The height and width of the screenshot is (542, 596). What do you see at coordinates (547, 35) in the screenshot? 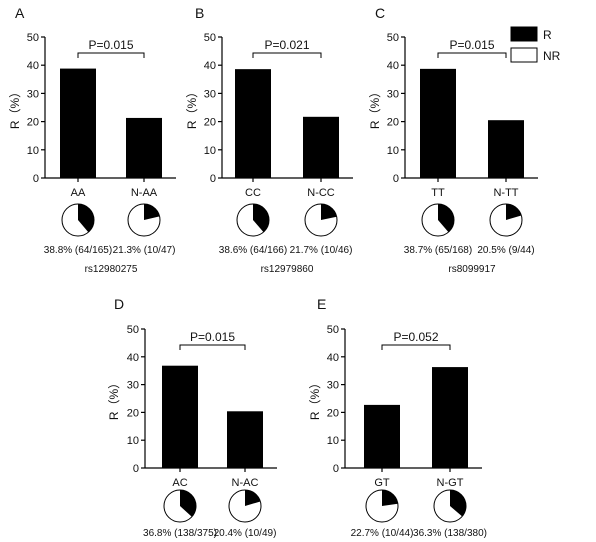
I see `legend-label-r: R` at bounding box center [547, 35].